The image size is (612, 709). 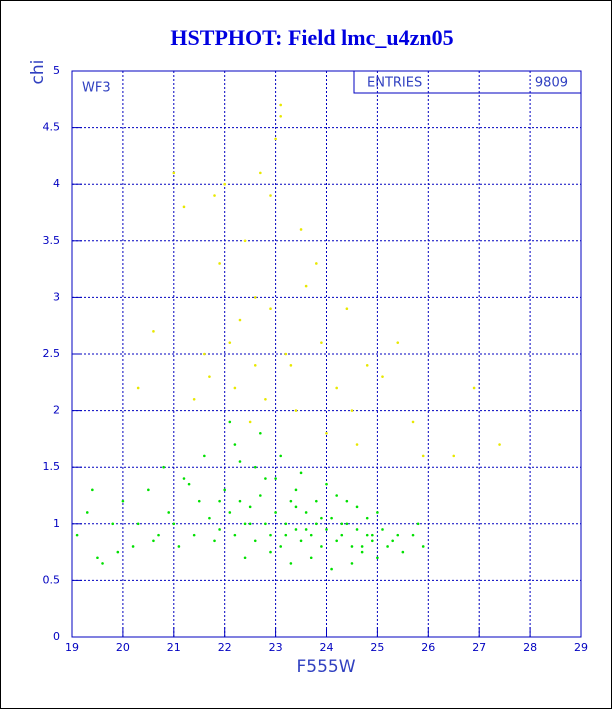 What do you see at coordinates (52, 127) in the screenshot?
I see `y-tick-label: 4.5` at bounding box center [52, 127].